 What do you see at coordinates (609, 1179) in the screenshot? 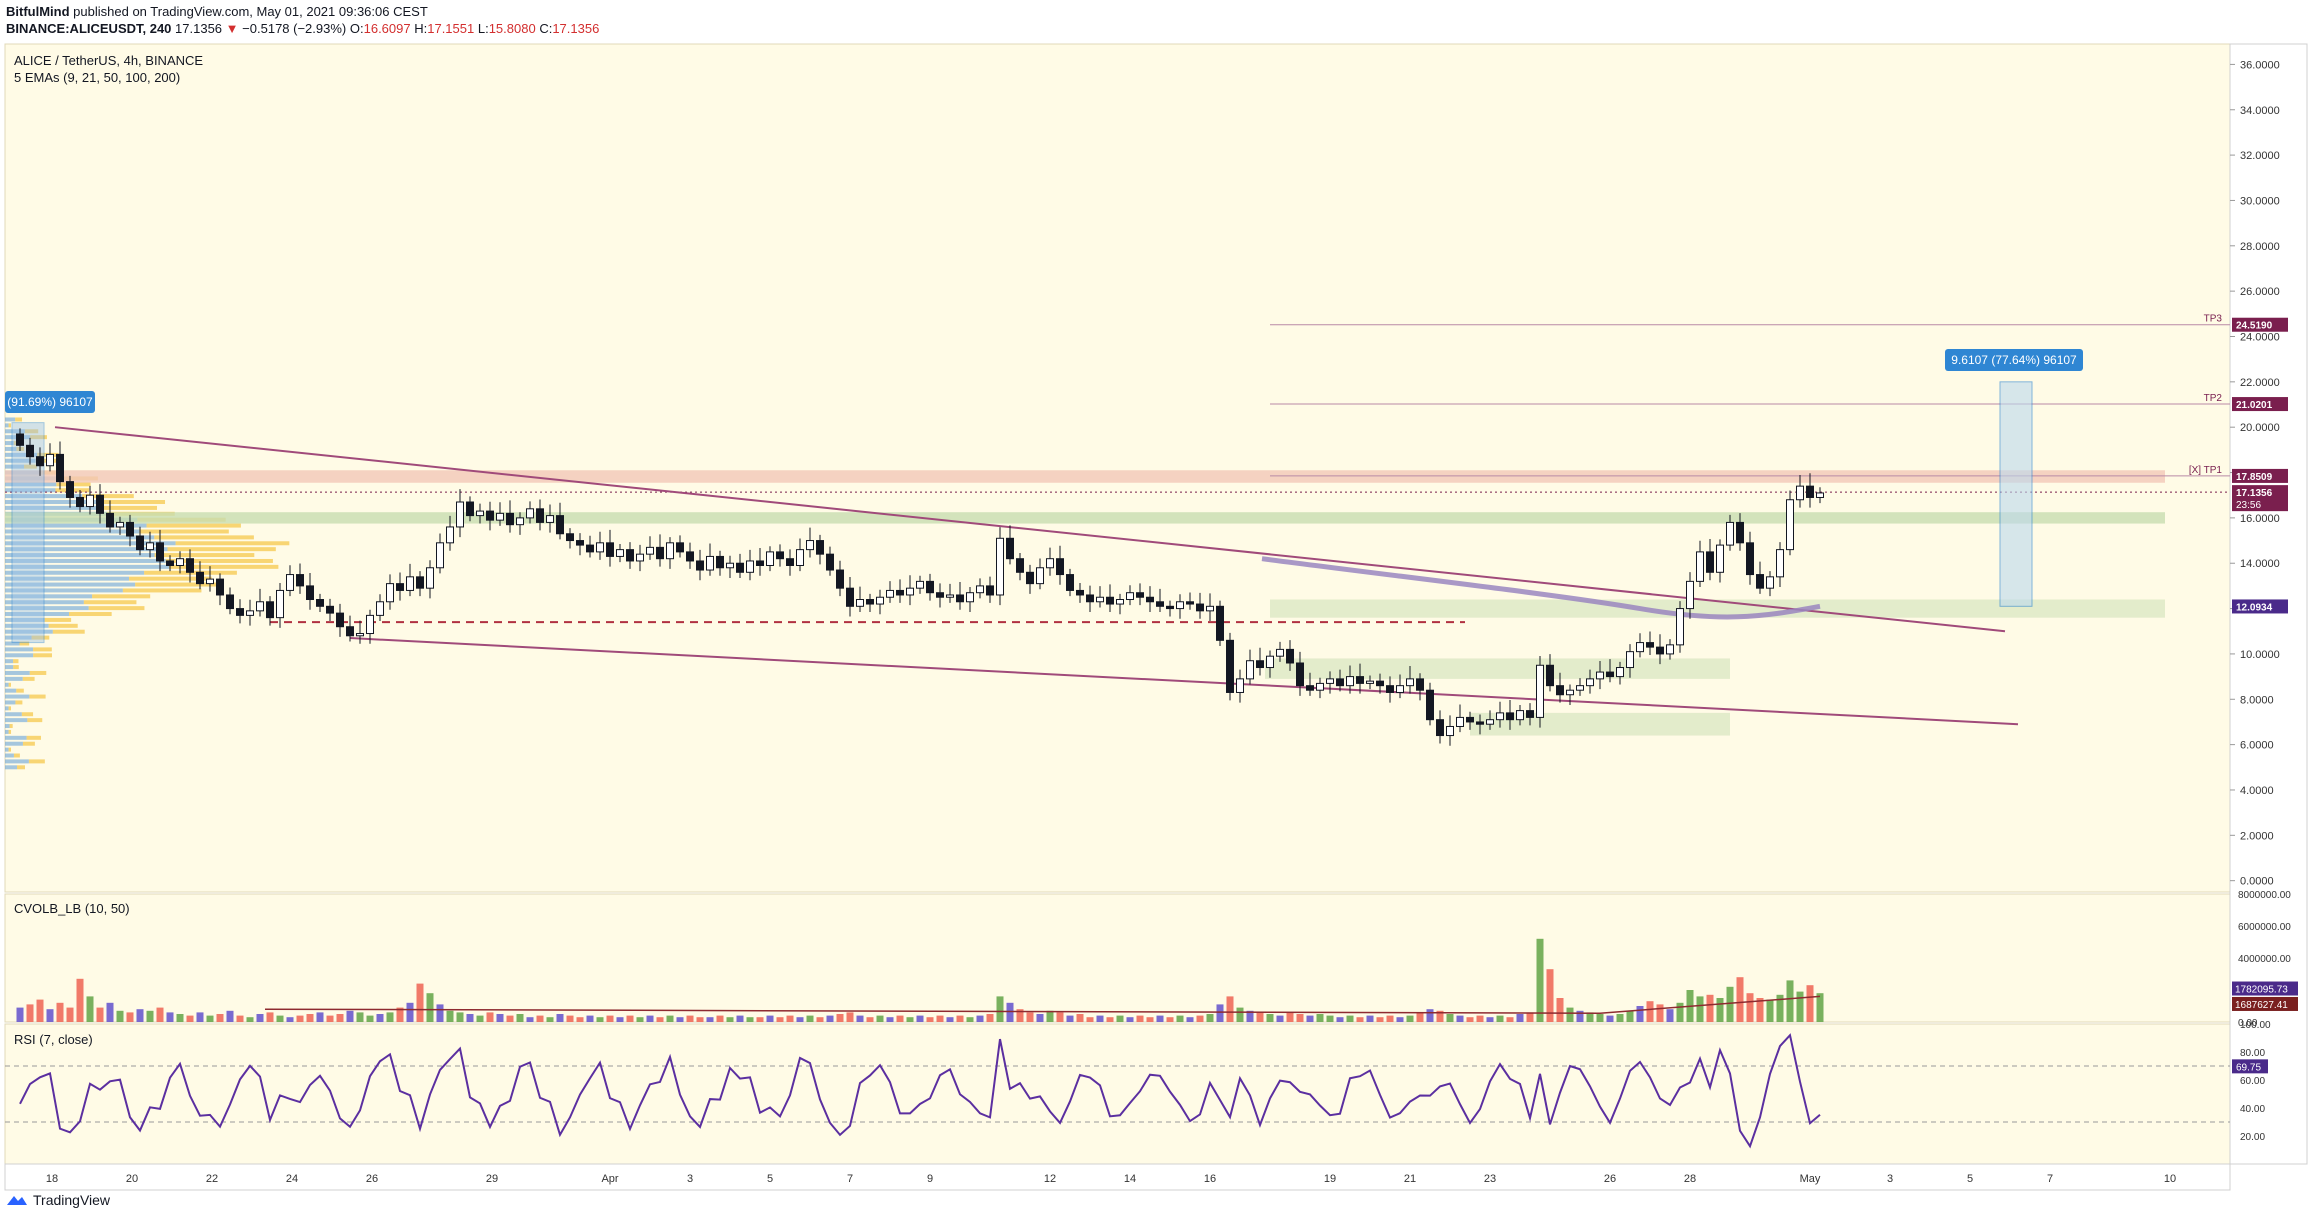
I see `time-tick-label: Apr` at bounding box center [609, 1179].